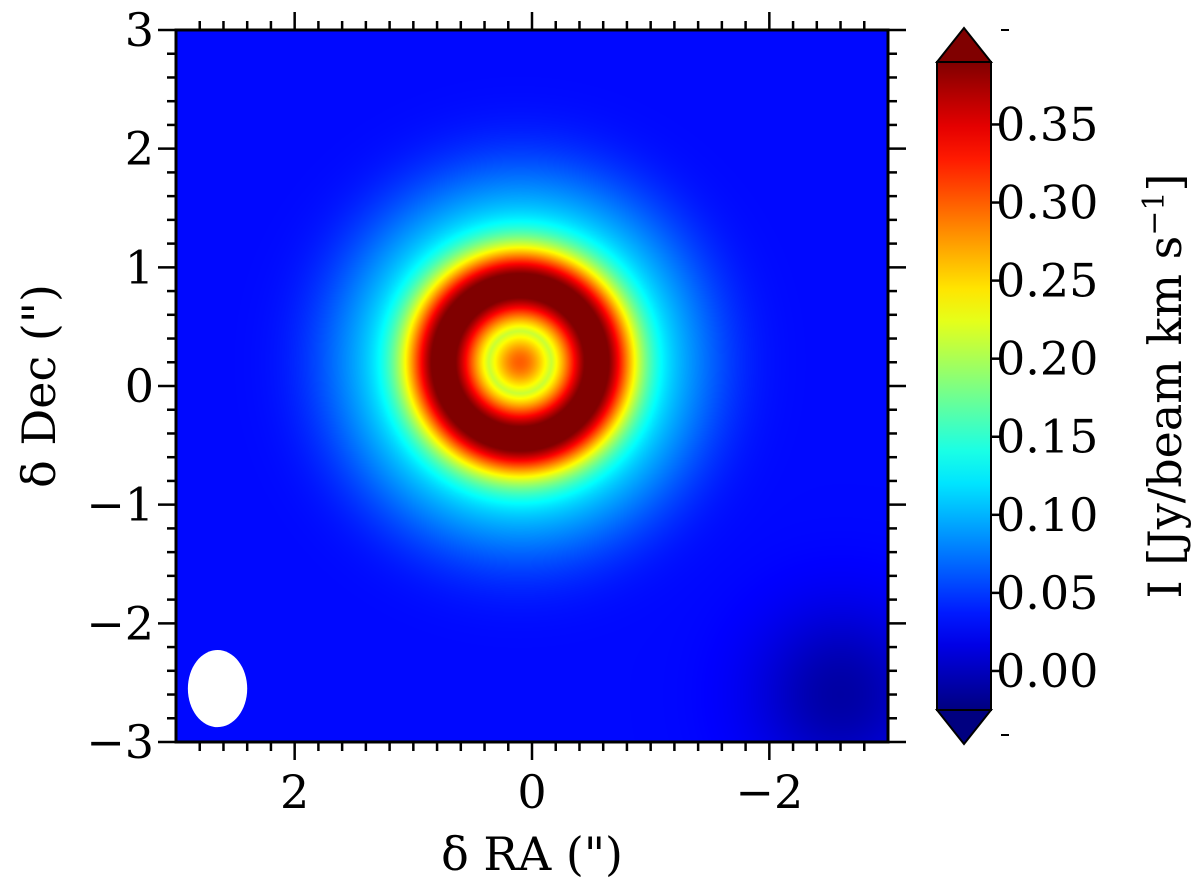  What do you see at coordinates (217, 689) in the screenshot?
I see `beam-ellipse` at bounding box center [217, 689].